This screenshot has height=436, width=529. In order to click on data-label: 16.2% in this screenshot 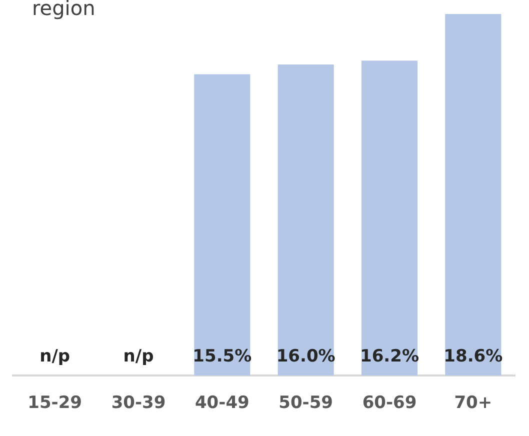, I will do `click(389, 356)`.